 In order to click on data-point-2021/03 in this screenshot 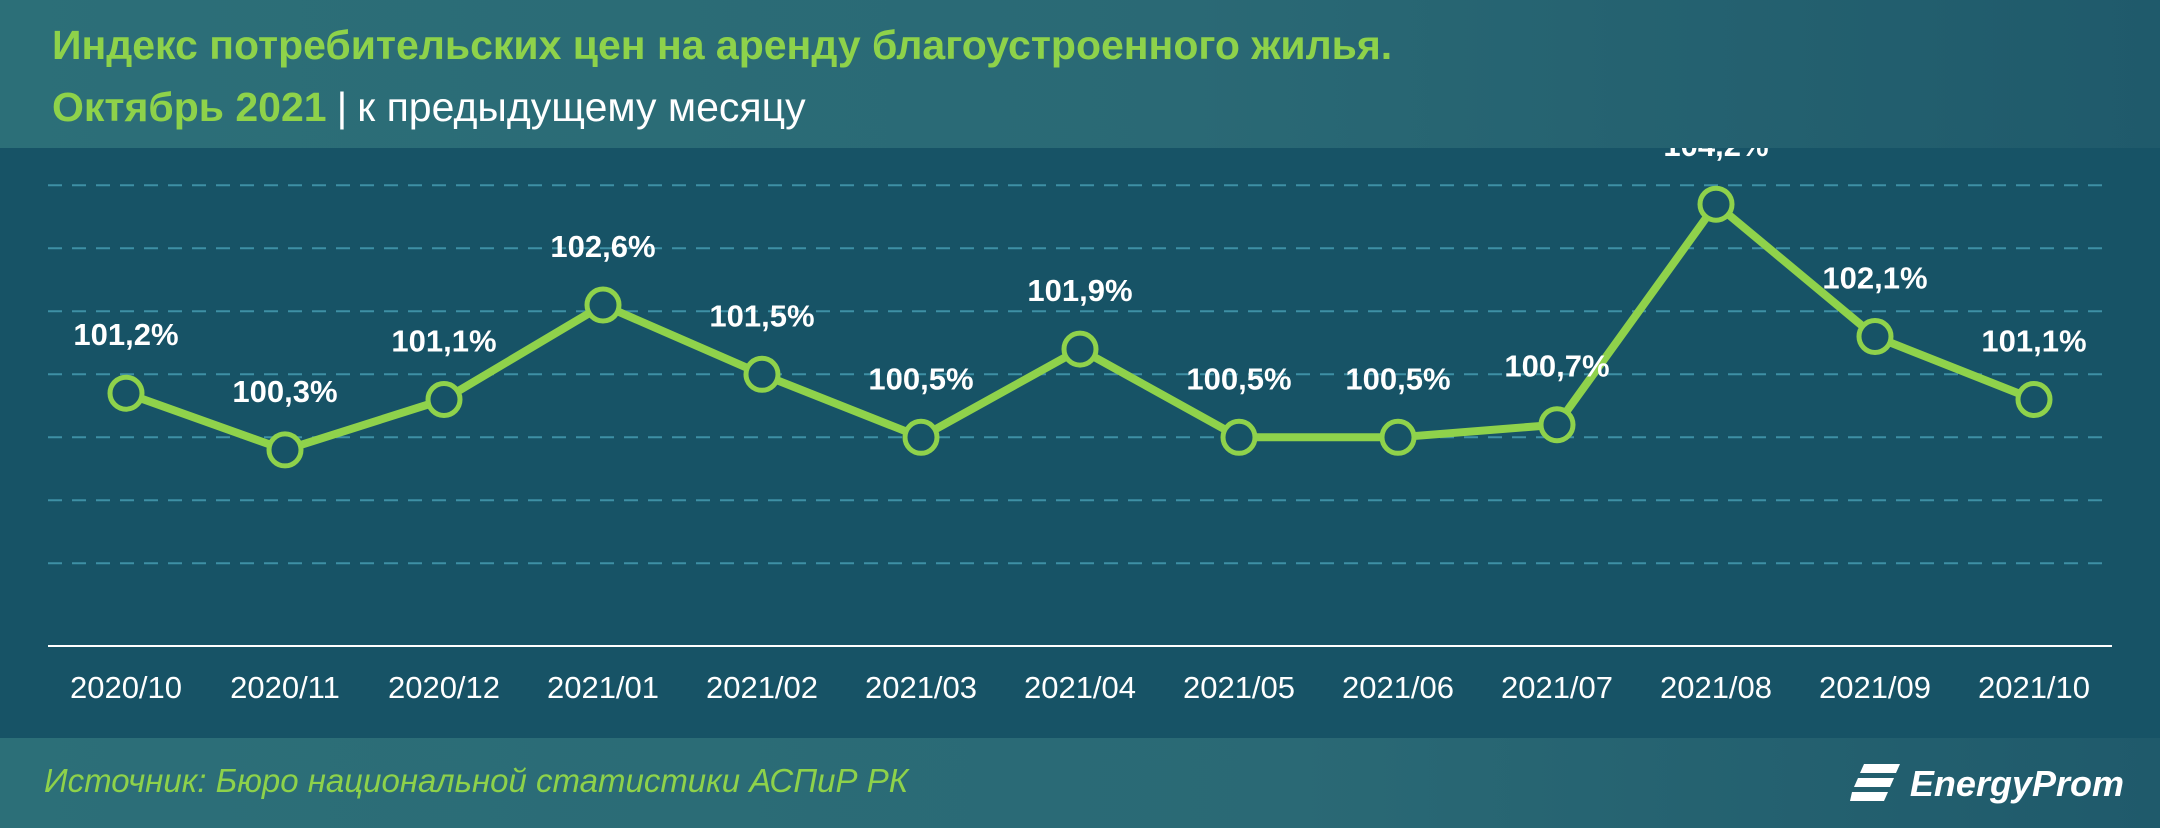, I will do `click(921, 437)`.